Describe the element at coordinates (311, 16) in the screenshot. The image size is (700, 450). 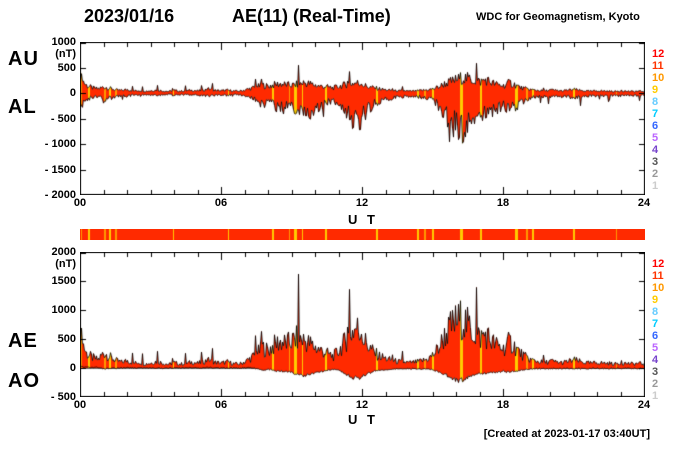
I see `plot-title: AE(11) (Real-Time)` at that location.